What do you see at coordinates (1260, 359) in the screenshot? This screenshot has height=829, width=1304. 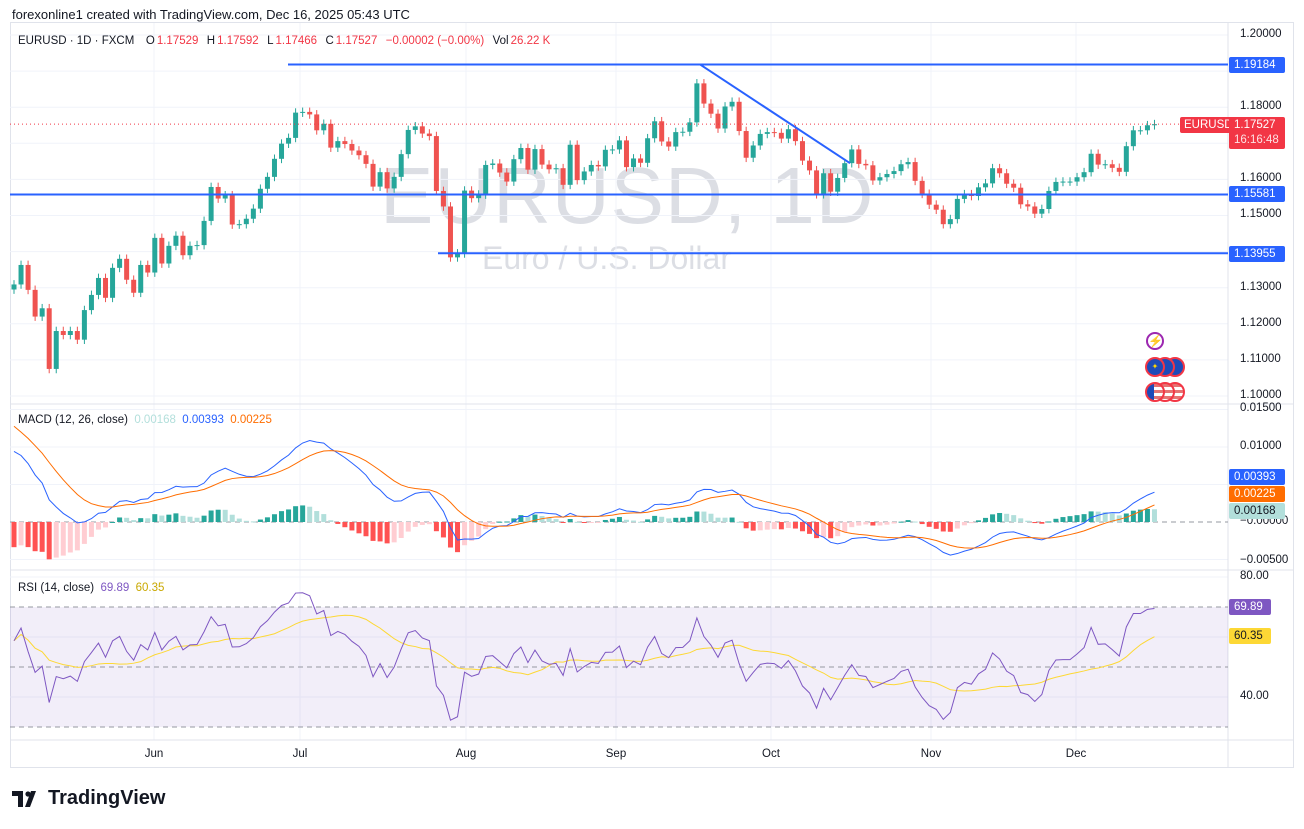 I see `price-tick: 1.11000` at bounding box center [1260, 359].